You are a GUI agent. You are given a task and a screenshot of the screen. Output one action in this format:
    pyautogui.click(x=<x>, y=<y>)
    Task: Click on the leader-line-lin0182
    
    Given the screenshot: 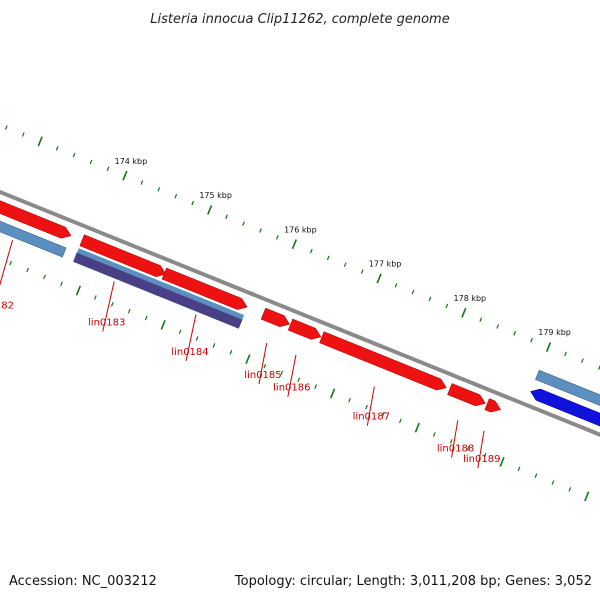 What is the action you would take?
    pyautogui.click(x=7, y=263)
    